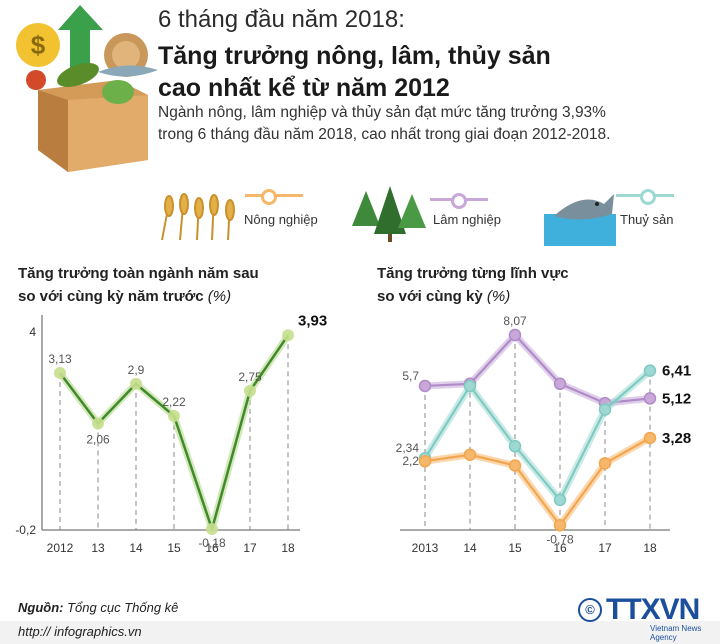 The height and width of the screenshot is (644, 720). What do you see at coordinates (25, 530) in the screenshot?
I see `chart1-y-tick-label: -0,2` at bounding box center [25, 530].